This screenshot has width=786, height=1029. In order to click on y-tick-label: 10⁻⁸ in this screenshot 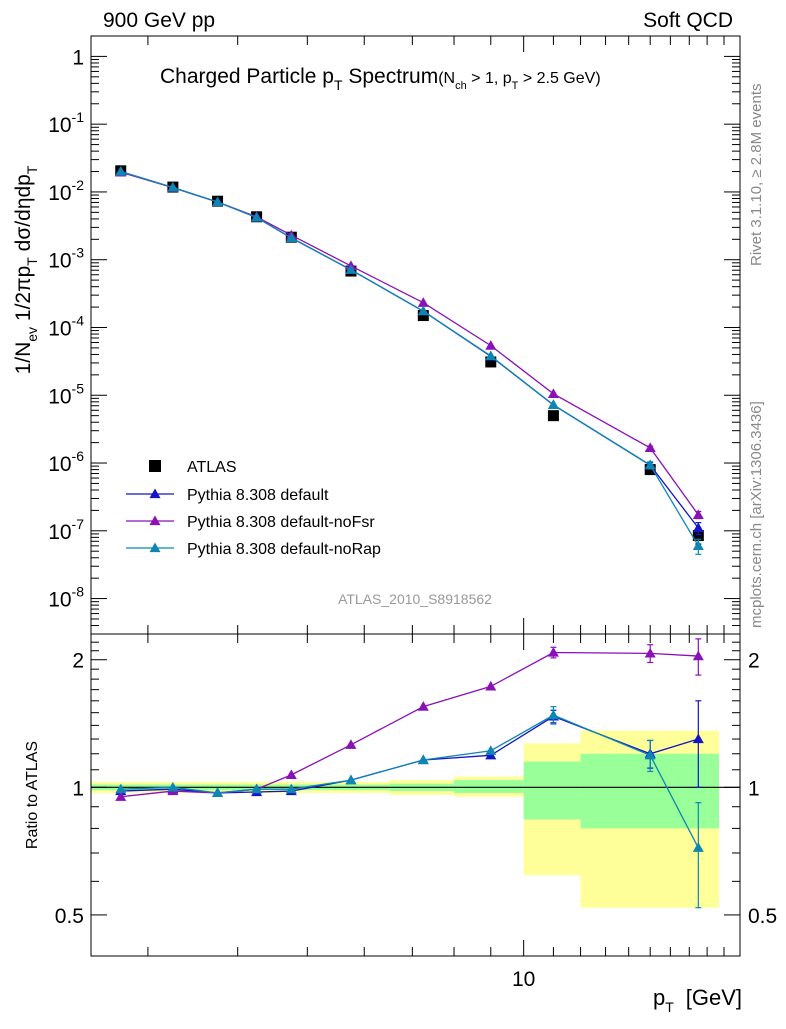, I will do `click(66, 598)`.